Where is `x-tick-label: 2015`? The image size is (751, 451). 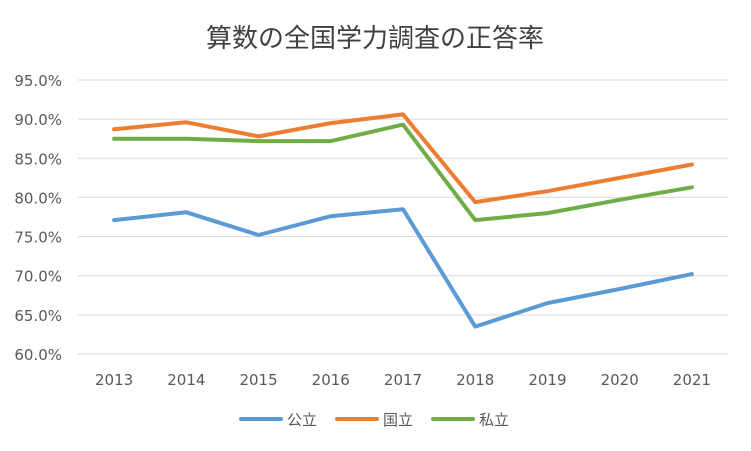
x-tick-label: 2015 is located at coordinates (258, 380).